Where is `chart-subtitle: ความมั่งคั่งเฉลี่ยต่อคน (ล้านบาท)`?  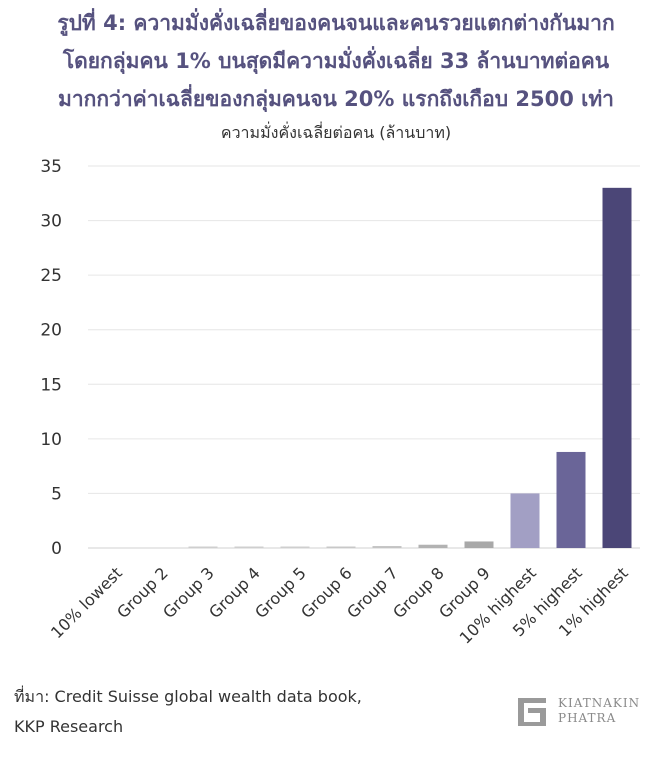 chart-subtitle: ความมั่งคั่งเฉลี่ยต่อคน (ล้านบาท) is located at coordinates (336, 132).